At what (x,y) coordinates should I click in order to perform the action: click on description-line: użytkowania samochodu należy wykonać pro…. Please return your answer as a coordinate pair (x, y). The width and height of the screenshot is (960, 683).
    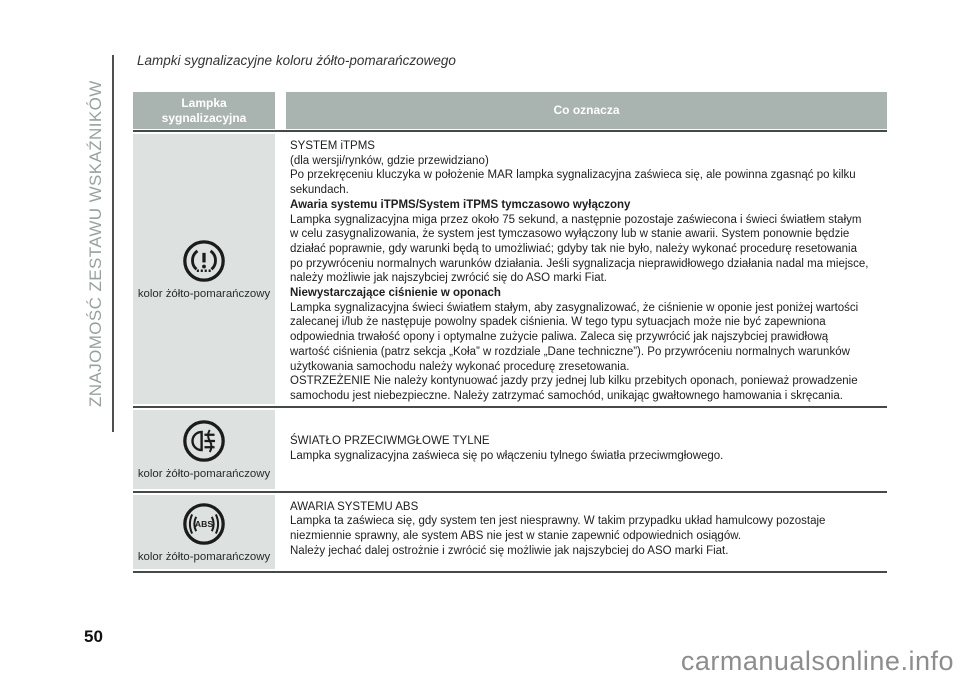
    Looking at the image, I should click on (460, 366).